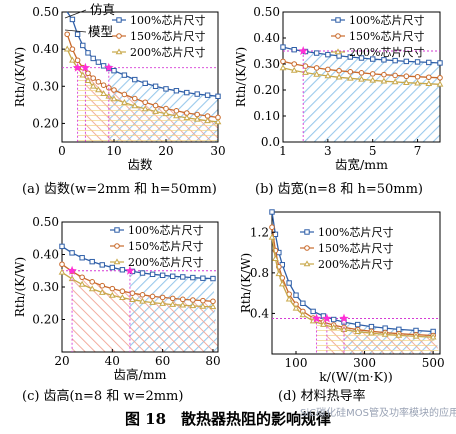 This screenshot has width=456, height=434. Describe the element at coordinates (61, 361) in the screenshot. I see `x-tick-label: 20` at that location.